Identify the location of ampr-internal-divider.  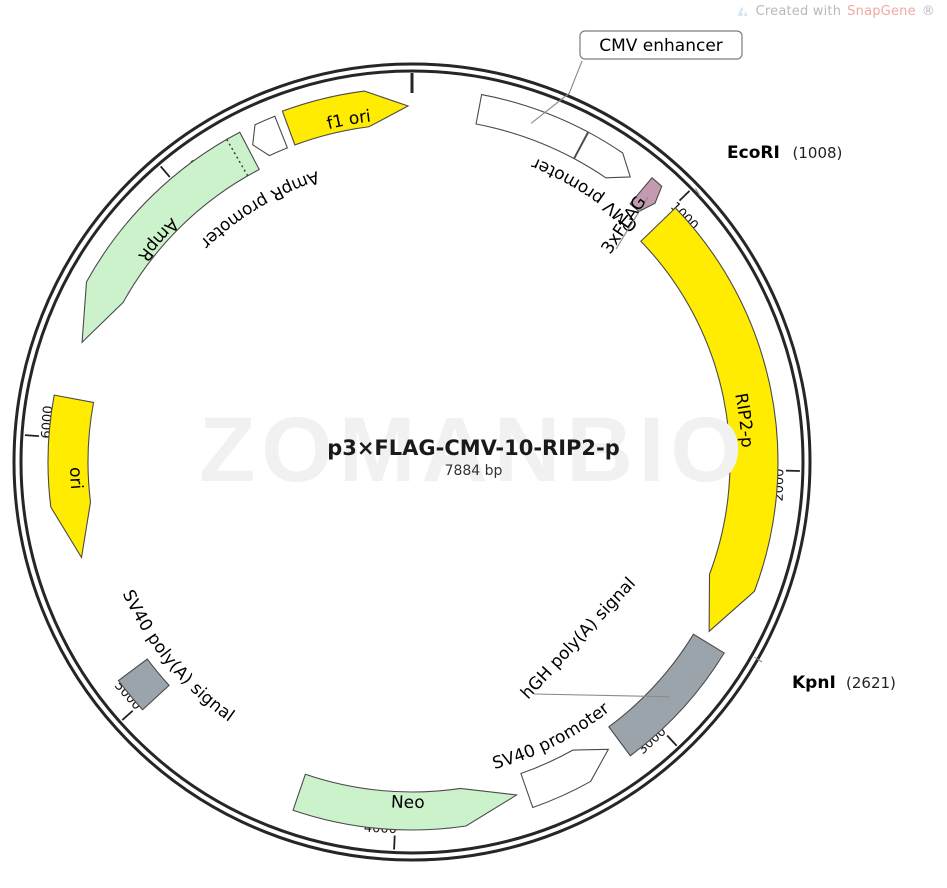
(237, 158).